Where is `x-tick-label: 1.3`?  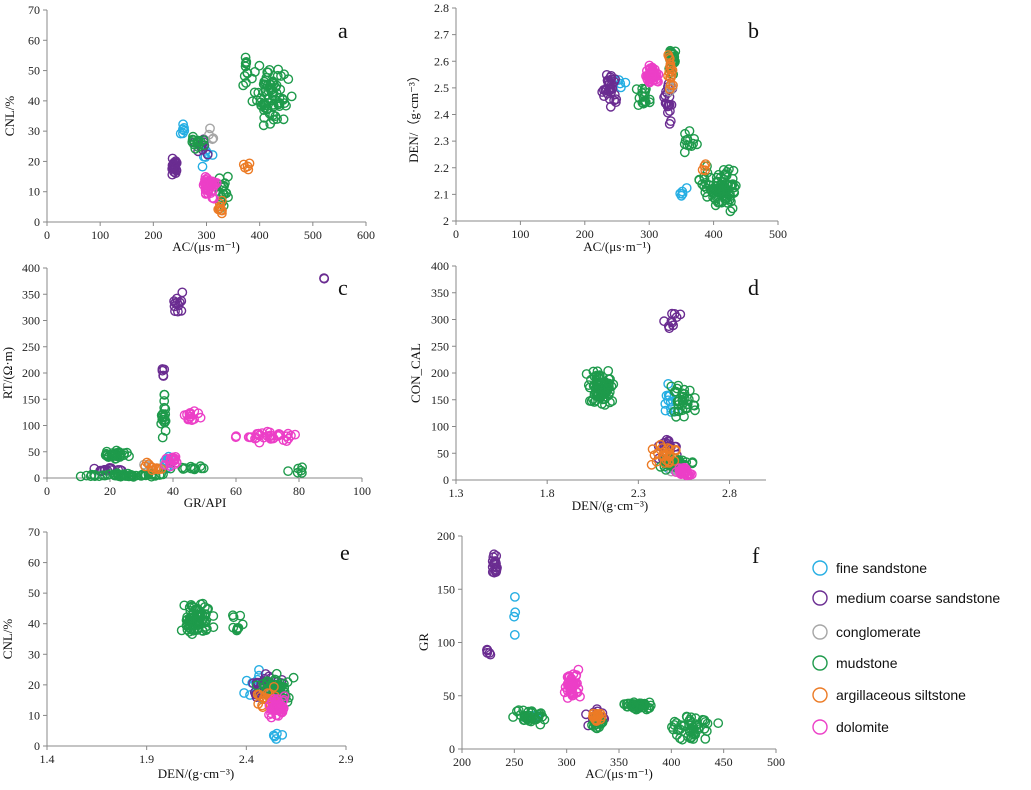
x-tick-label: 1.3 is located at coordinates (456, 493).